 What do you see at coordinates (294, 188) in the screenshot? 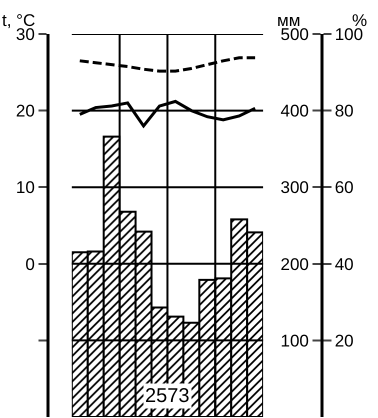
I see `y2-tick-label: 300` at bounding box center [294, 188].